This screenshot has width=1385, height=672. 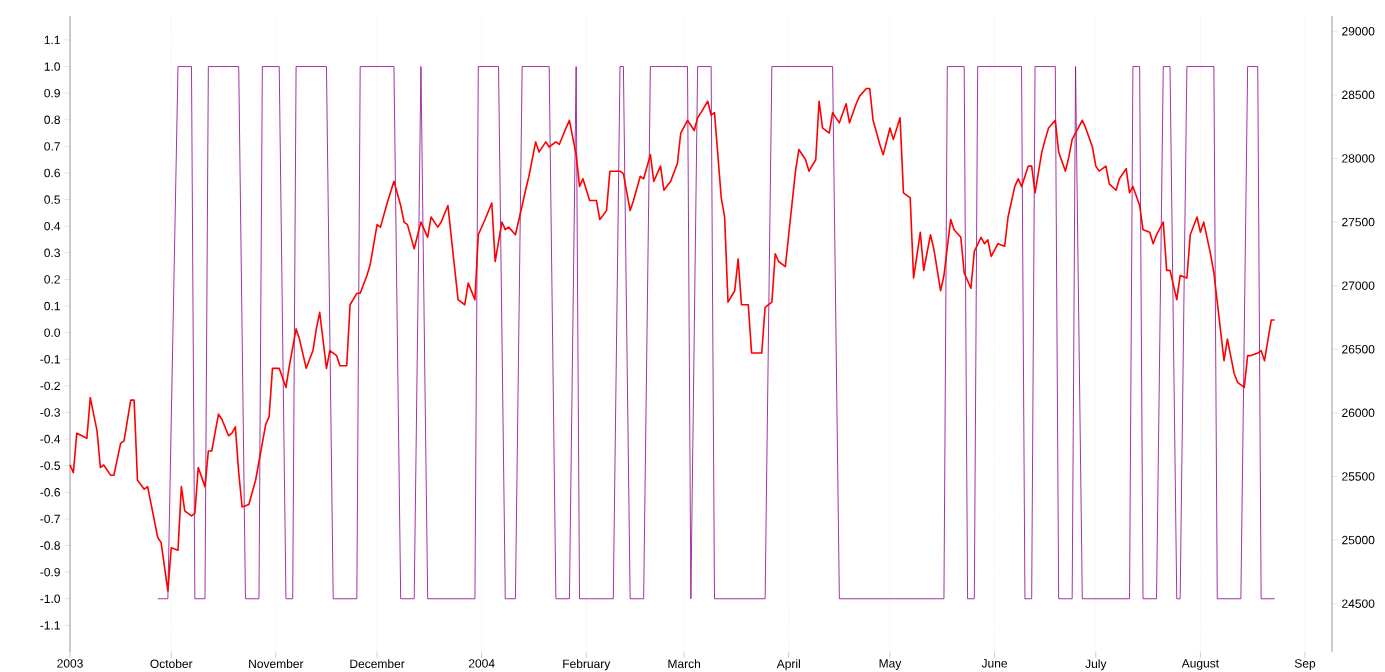 What do you see at coordinates (50, 492) in the screenshot?
I see `y-tick-label: -0.6` at bounding box center [50, 492].